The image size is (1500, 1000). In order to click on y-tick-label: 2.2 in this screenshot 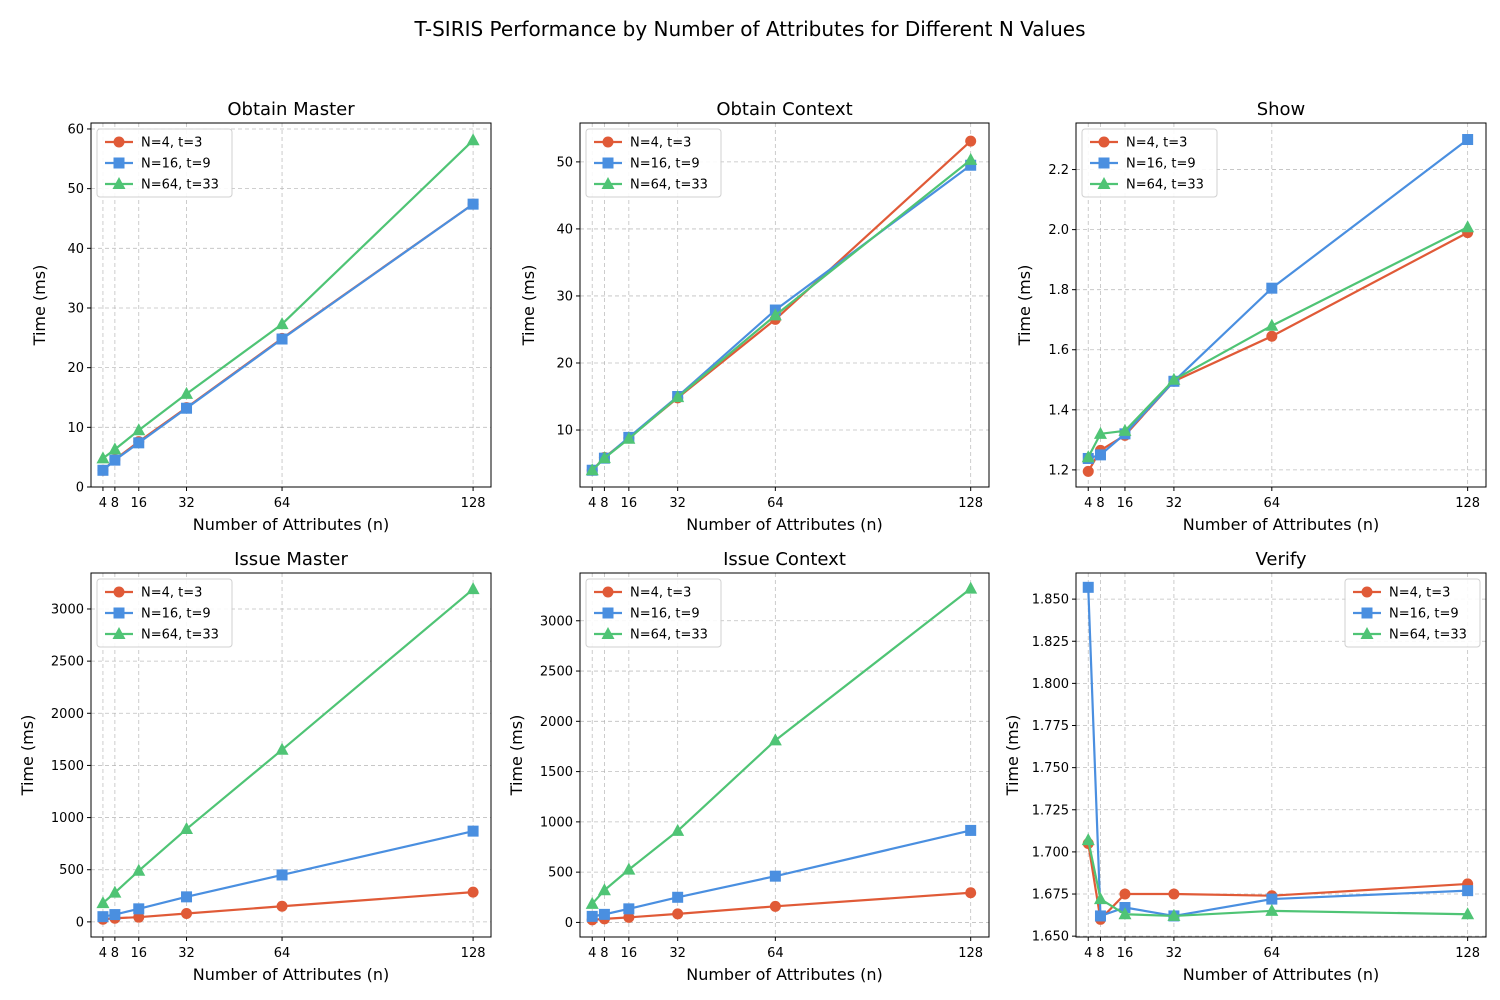, I will do `click(1058, 170)`.